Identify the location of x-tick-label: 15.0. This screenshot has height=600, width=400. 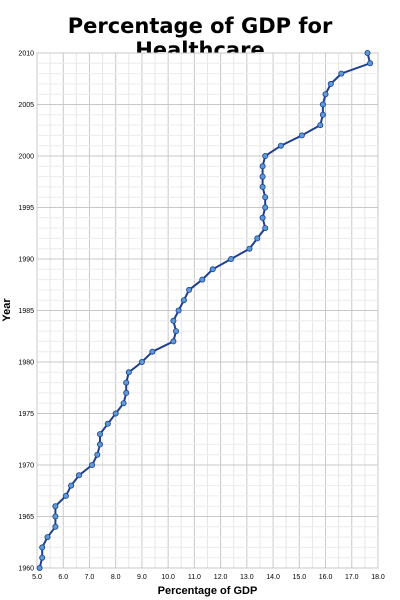
(299, 577).